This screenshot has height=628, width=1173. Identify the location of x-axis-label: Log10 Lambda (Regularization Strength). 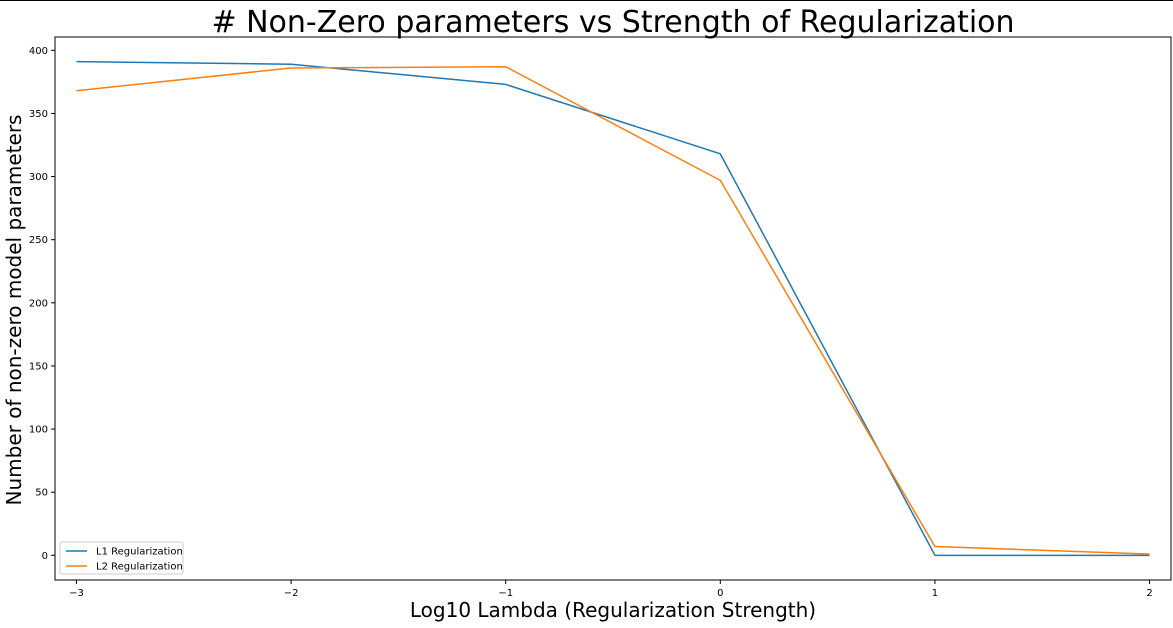
(613, 610).